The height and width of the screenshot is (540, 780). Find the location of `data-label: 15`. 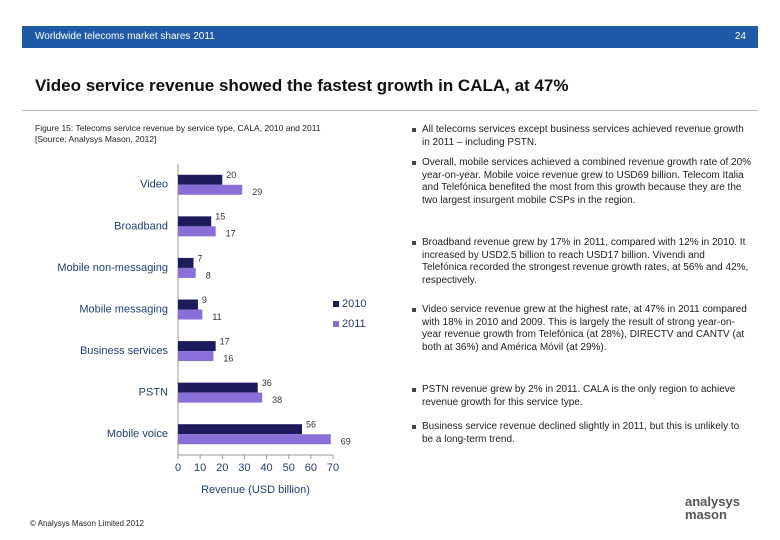

data-label: 15 is located at coordinates (220, 217).